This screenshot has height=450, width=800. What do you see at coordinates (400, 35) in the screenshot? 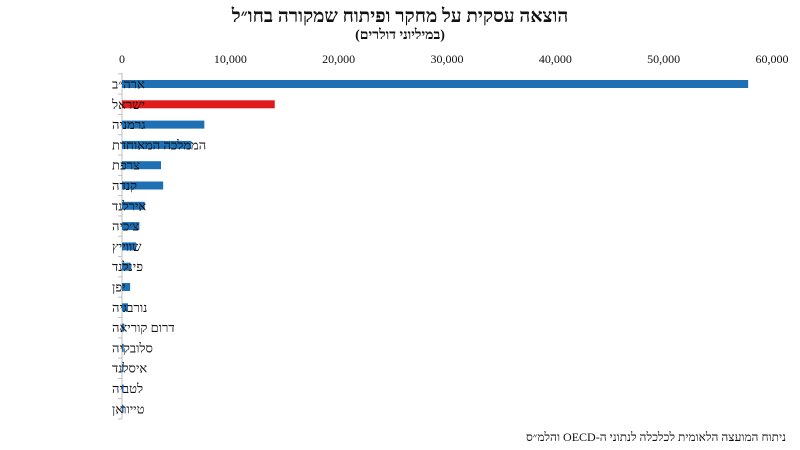
I see `chart-subtitle: (במיליוני דולרים)` at bounding box center [400, 35].